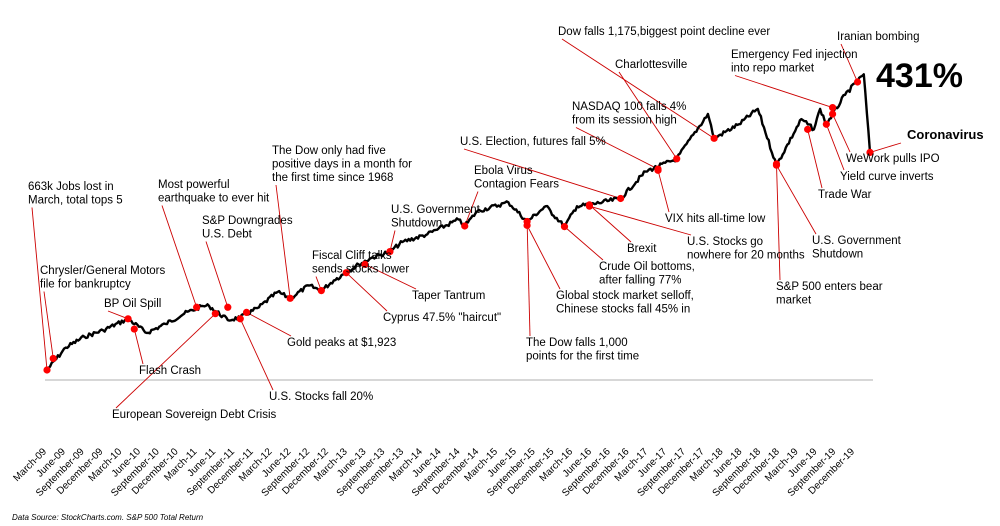  Describe the element at coordinates (442, 318) in the screenshot. I see `annotation-label: Cyprus 47.5% "haircut"` at that location.